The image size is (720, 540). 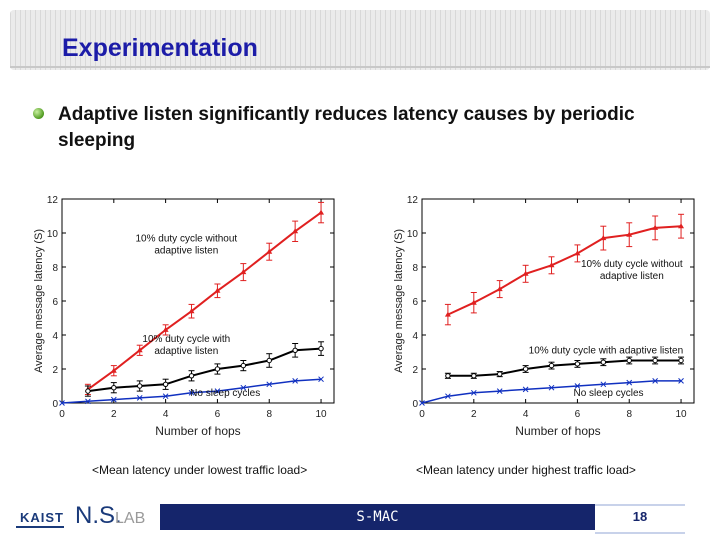 I want to click on bullet-icon, so click(x=38, y=113).